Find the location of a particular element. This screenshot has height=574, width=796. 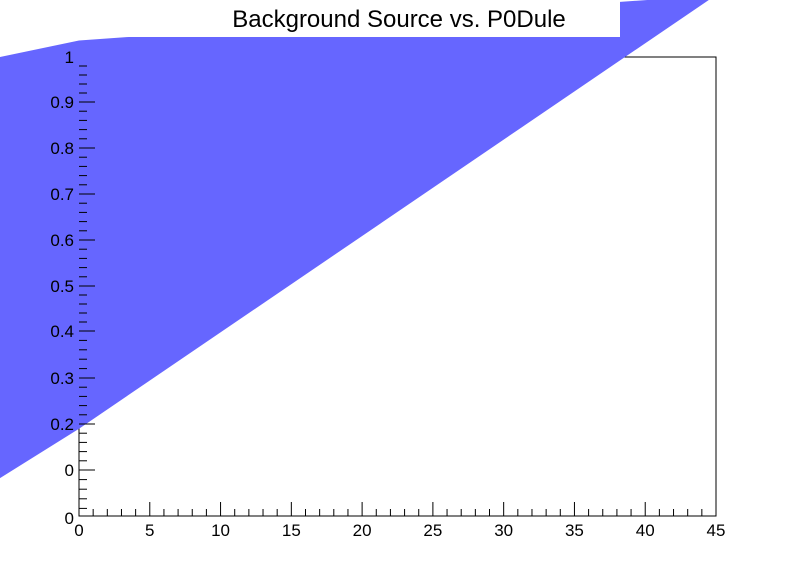

x-tick-label: 10 is located at coordinates (220, 530).